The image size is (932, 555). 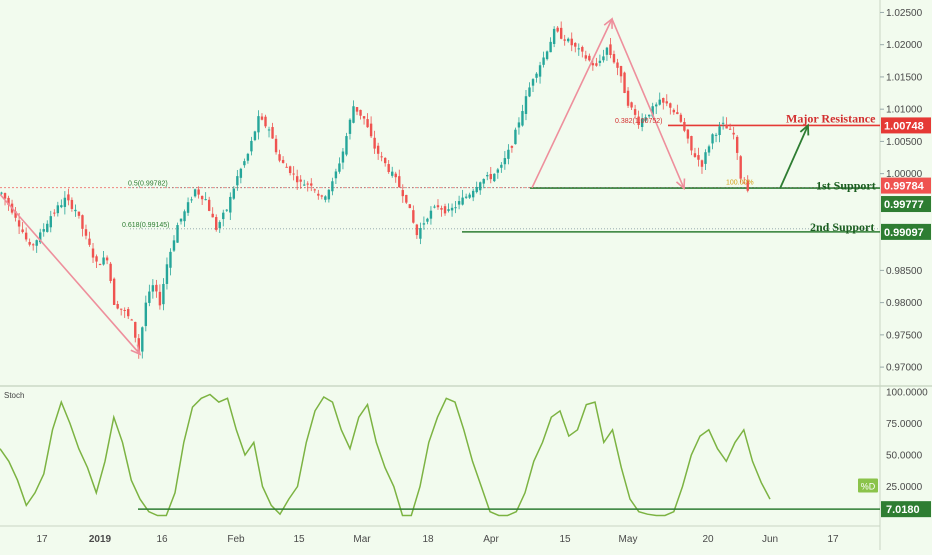 I want to click on price-badges: 1.00748 0.99784 0.99777 0.99097 %D 7.0180, so click(x=894, y=317).